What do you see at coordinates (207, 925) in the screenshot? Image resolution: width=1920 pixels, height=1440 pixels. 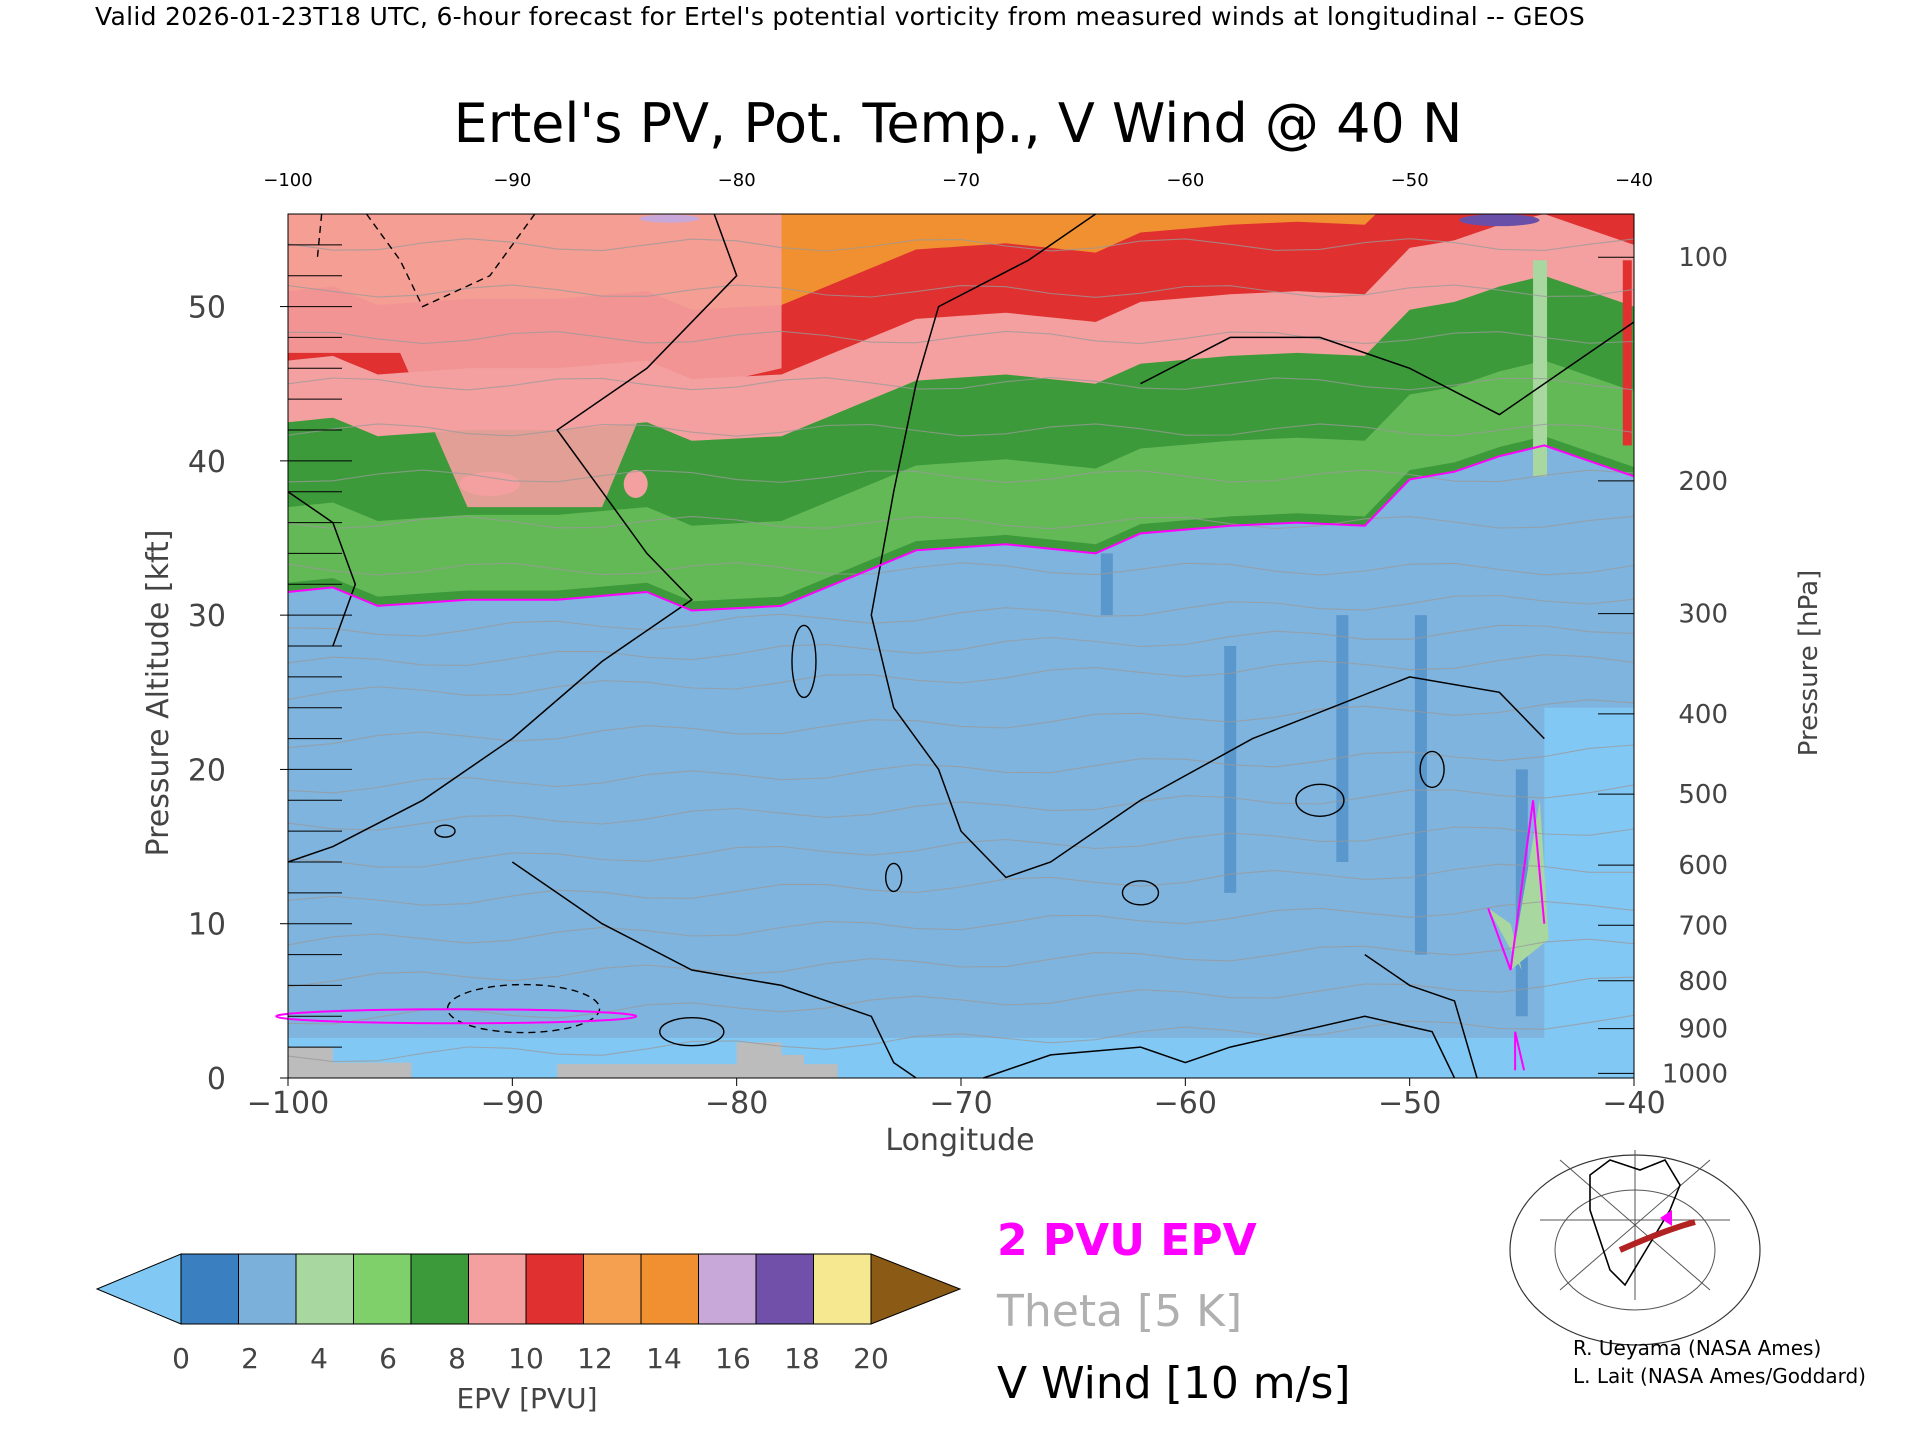 I see `y-tick-label: 10` at bounding box center [207, 925].